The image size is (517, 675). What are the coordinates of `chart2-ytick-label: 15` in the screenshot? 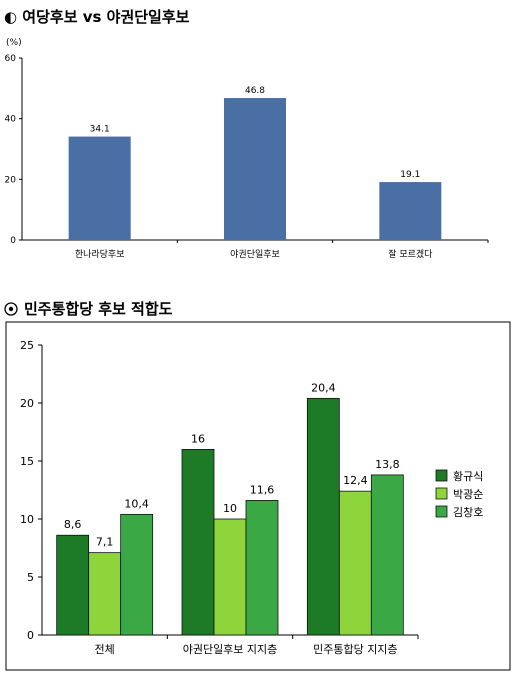 It's located at (27, 461).